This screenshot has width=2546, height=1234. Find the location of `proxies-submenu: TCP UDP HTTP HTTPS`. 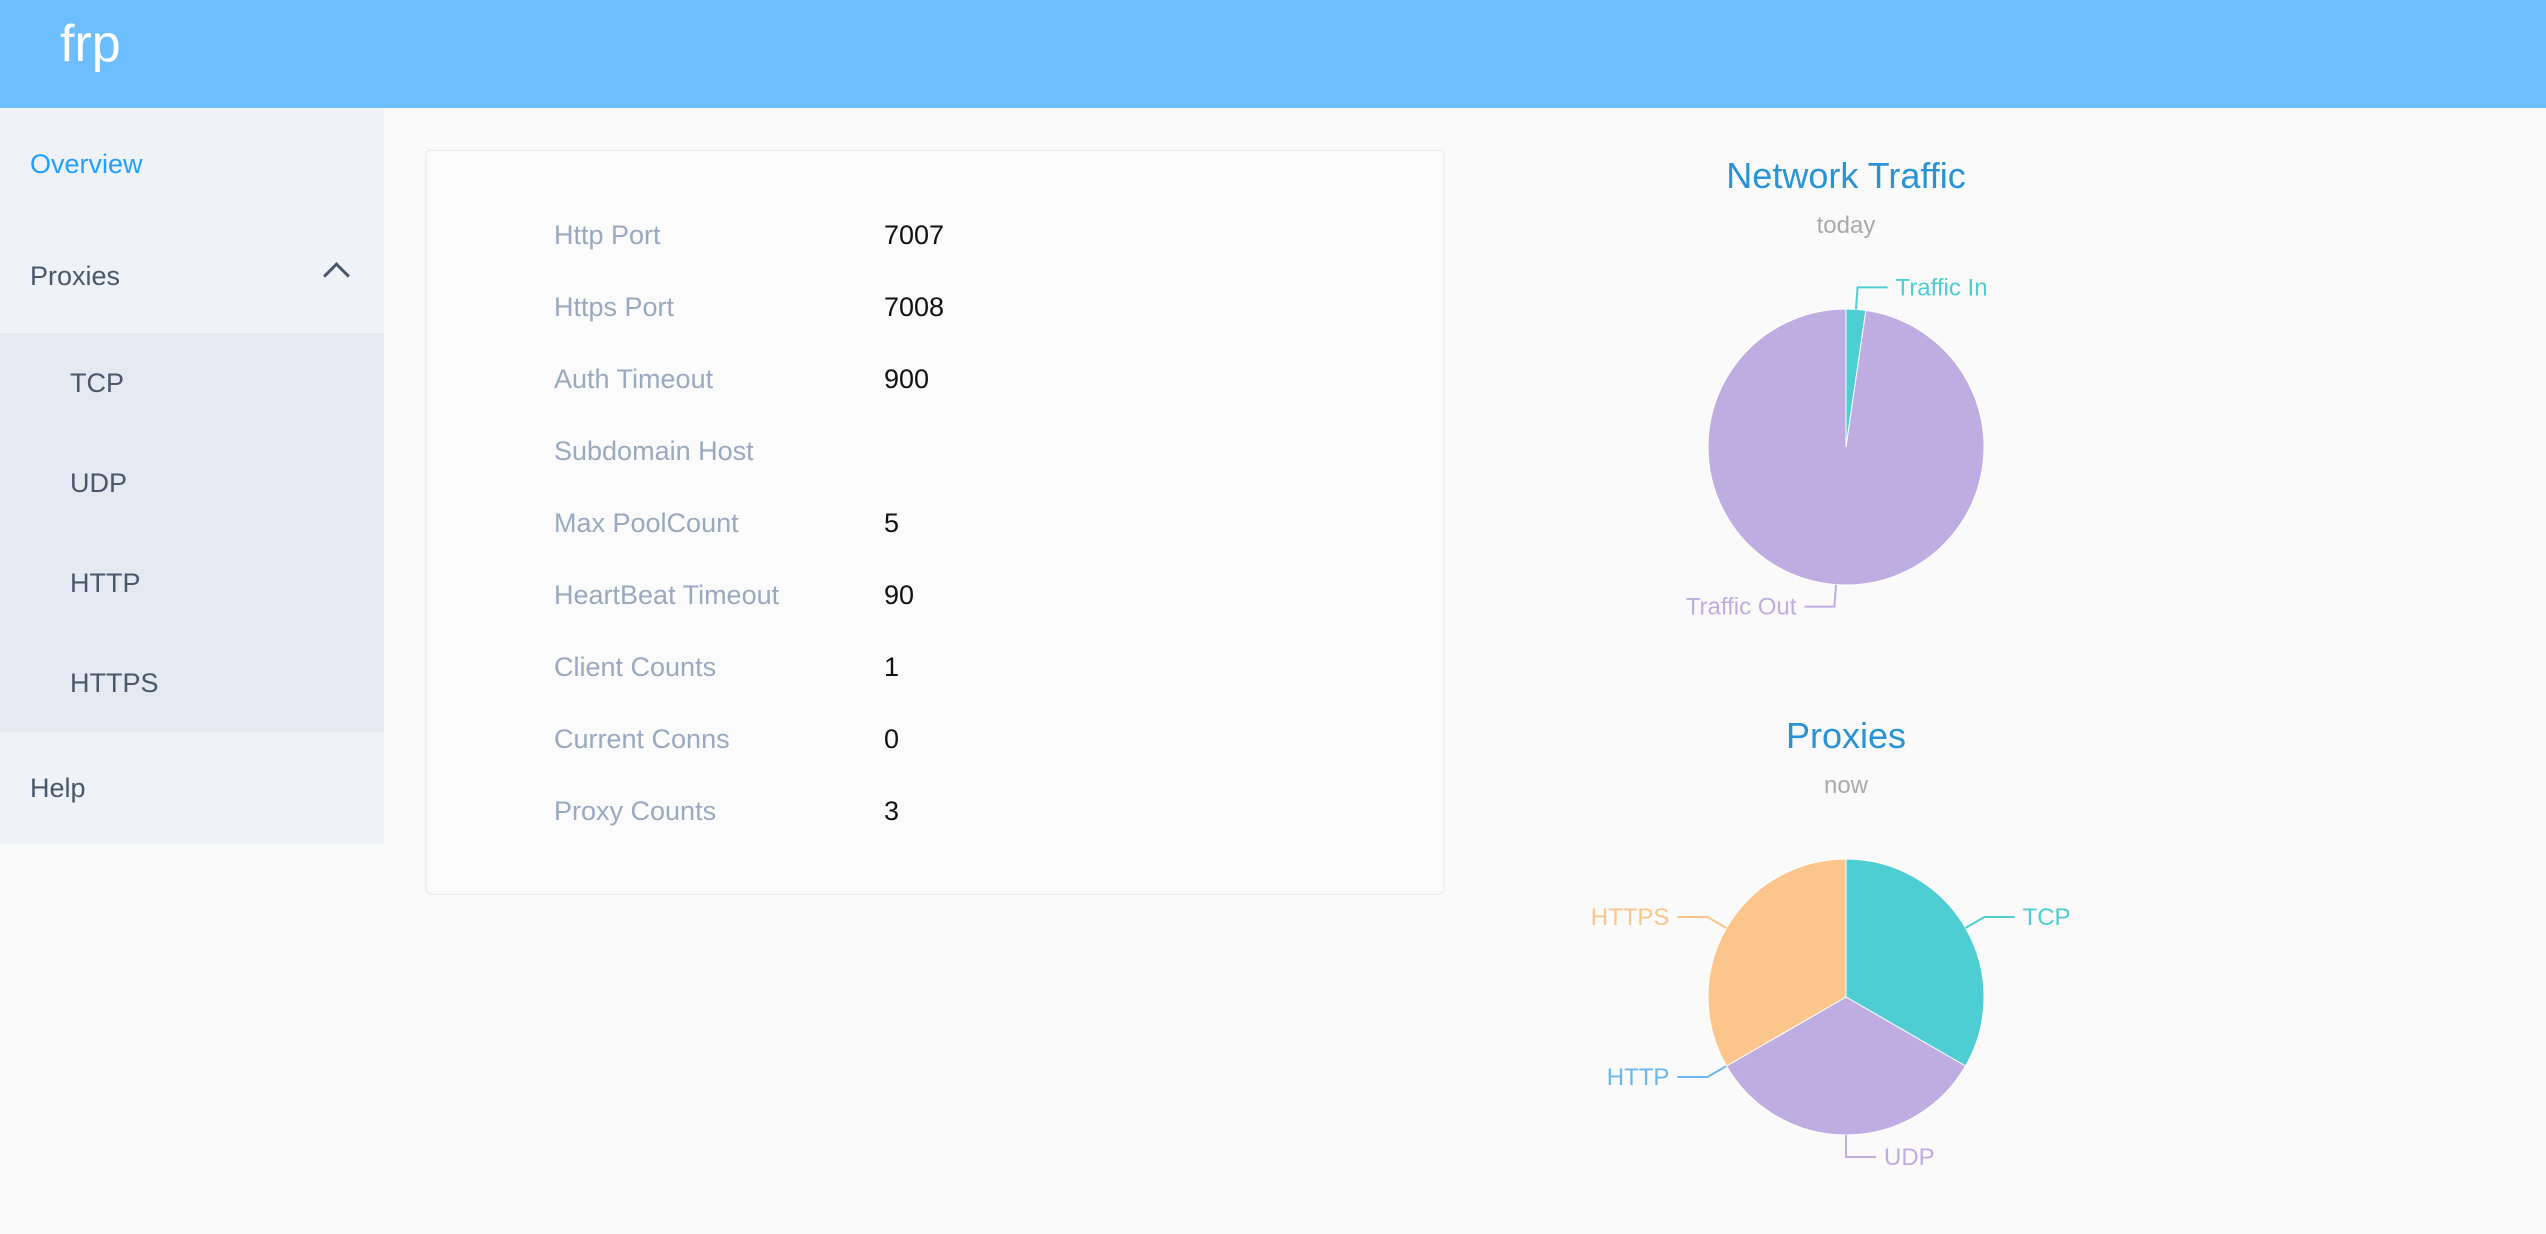

proxies-submenu: TCP UDP HTTP HTTPS is located at coordinates (192, 532).